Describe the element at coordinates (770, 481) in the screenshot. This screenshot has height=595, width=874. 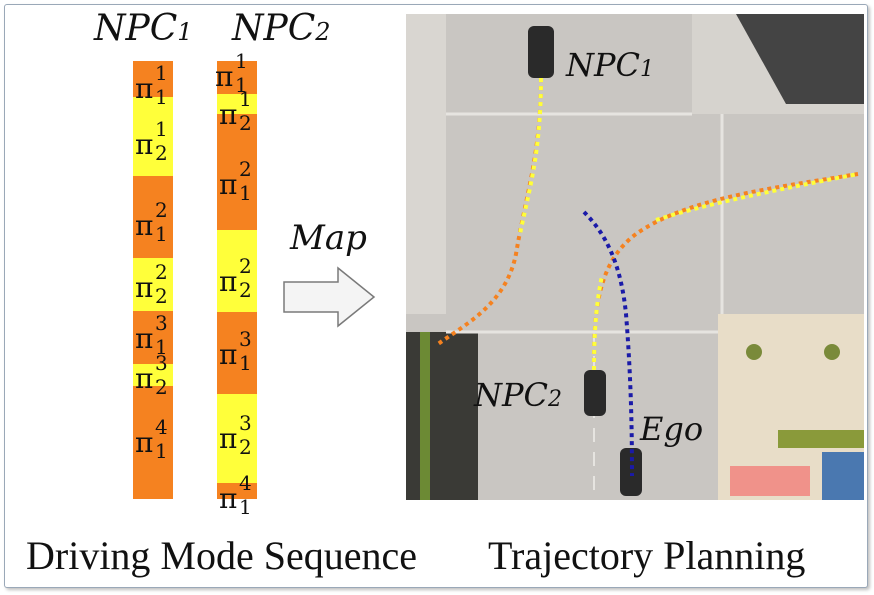
I see `pink-panel` at that location.